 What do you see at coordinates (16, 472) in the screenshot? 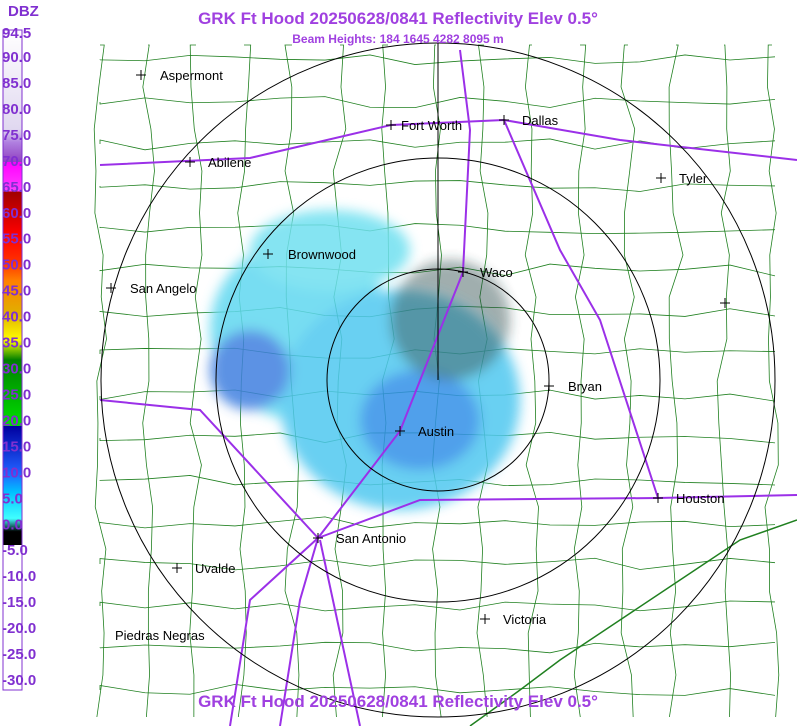
I see `legend-label: 10.0` at bounding box center [16, 472].